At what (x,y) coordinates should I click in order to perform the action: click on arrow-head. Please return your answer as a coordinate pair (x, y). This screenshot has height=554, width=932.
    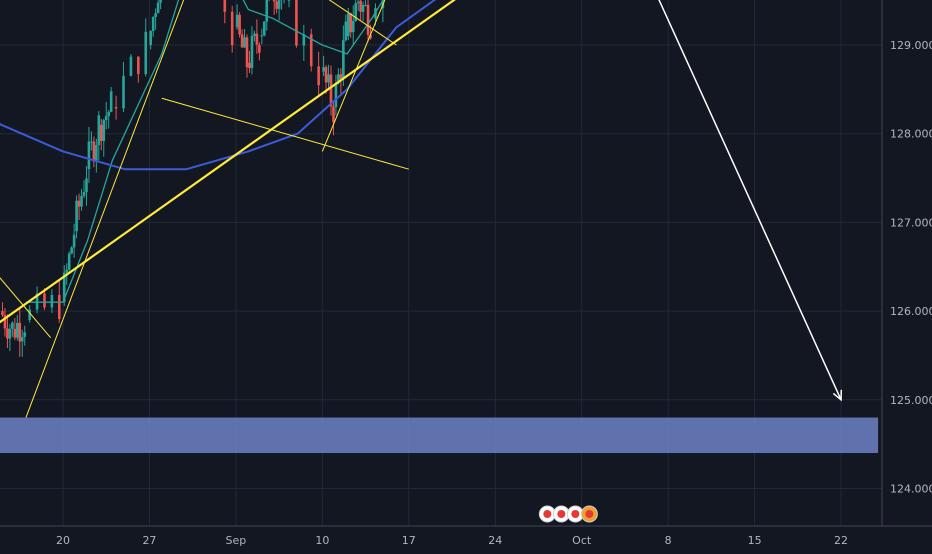
    Looking at the image, I should click on (837, 395).